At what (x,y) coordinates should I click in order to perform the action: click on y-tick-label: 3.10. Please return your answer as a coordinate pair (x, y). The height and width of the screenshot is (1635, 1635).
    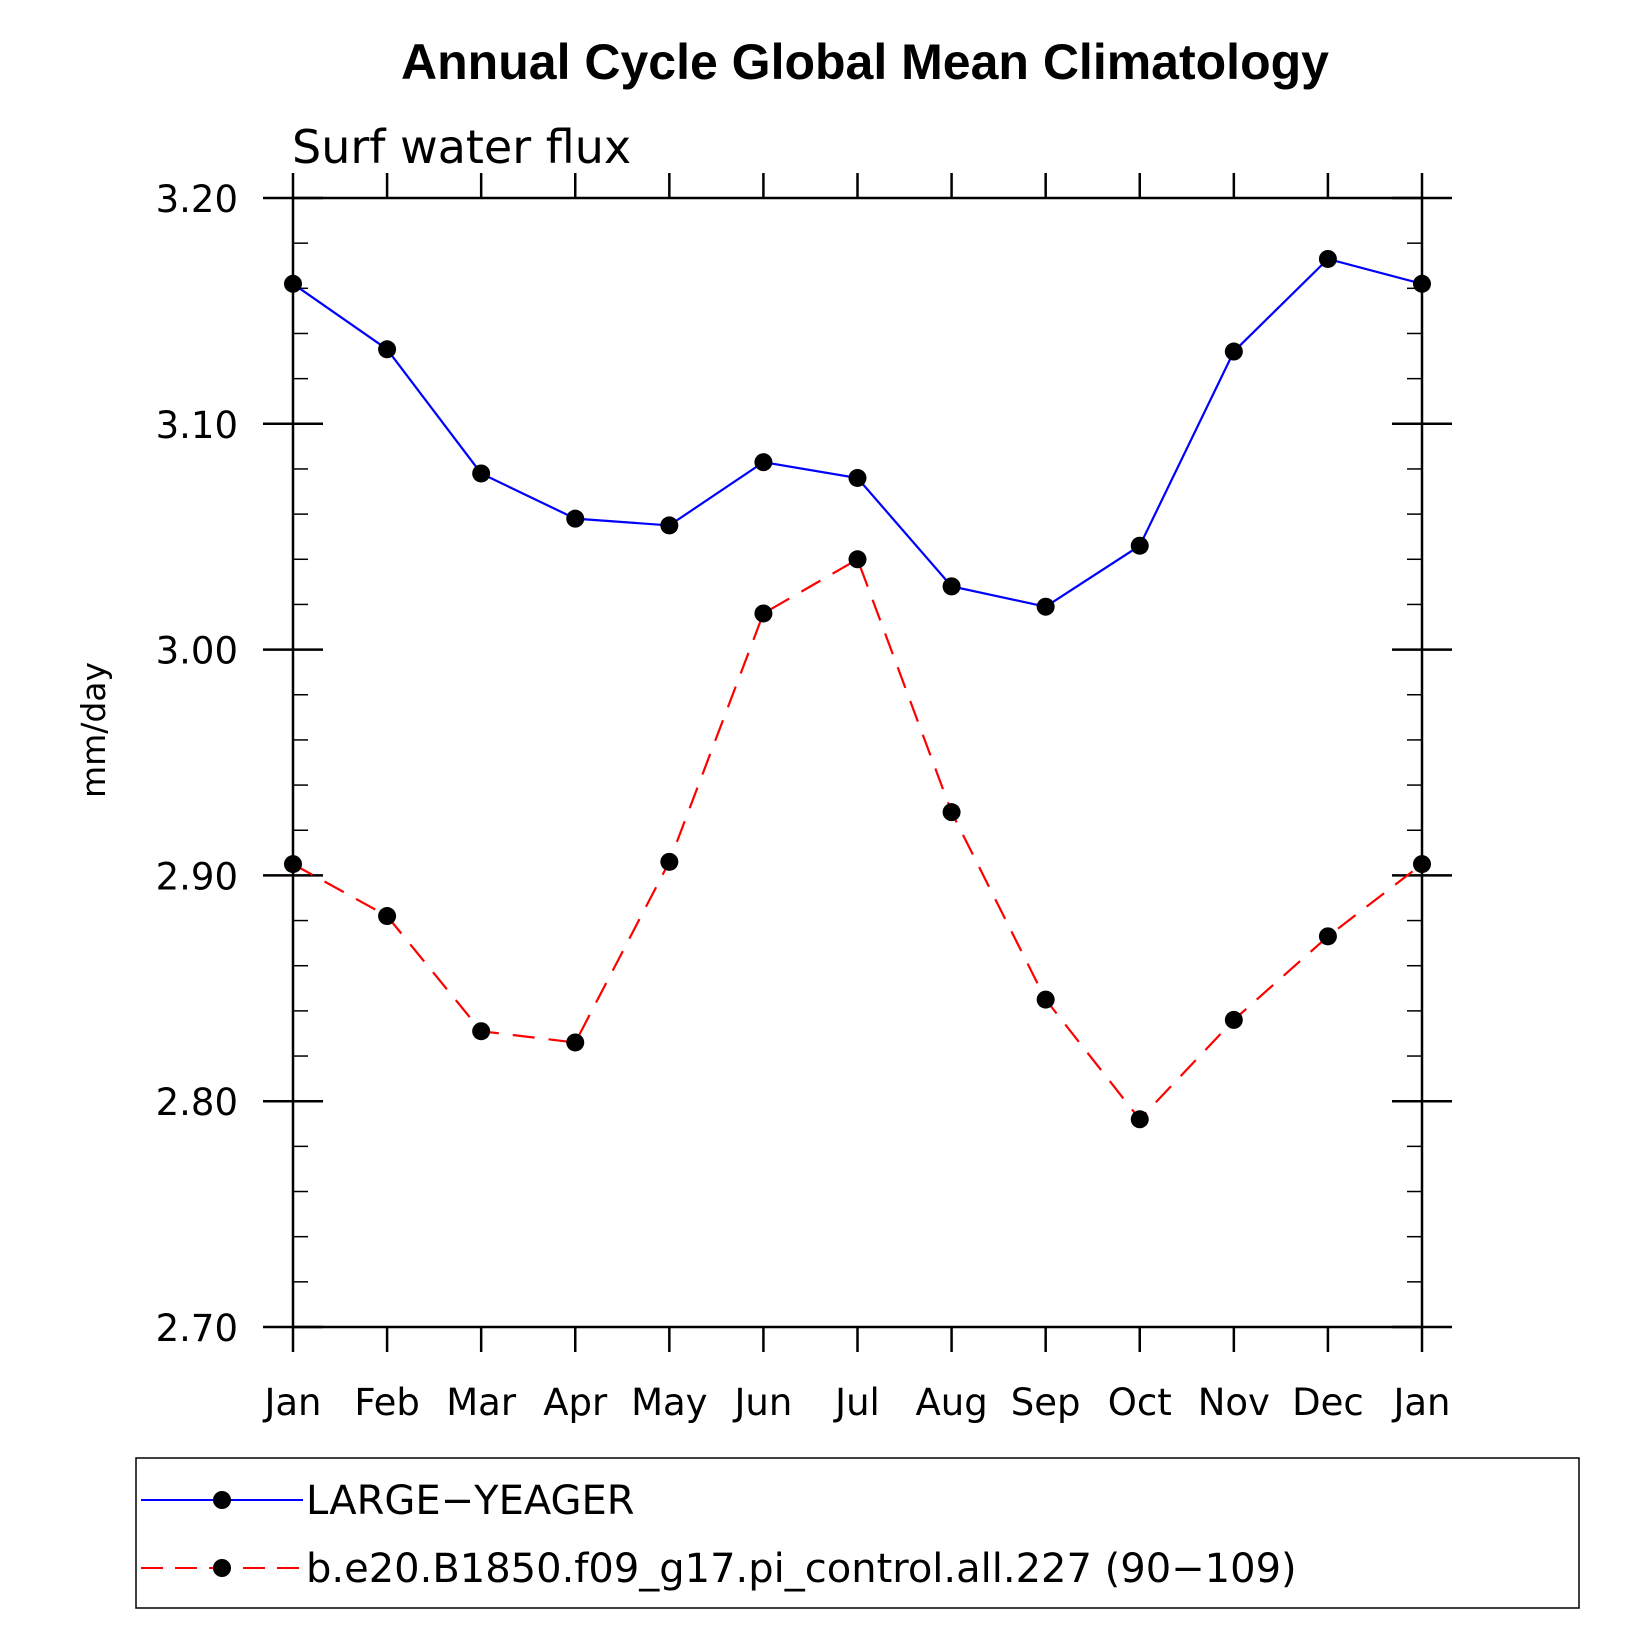
    Looking at the image, I should click on (197, 425).